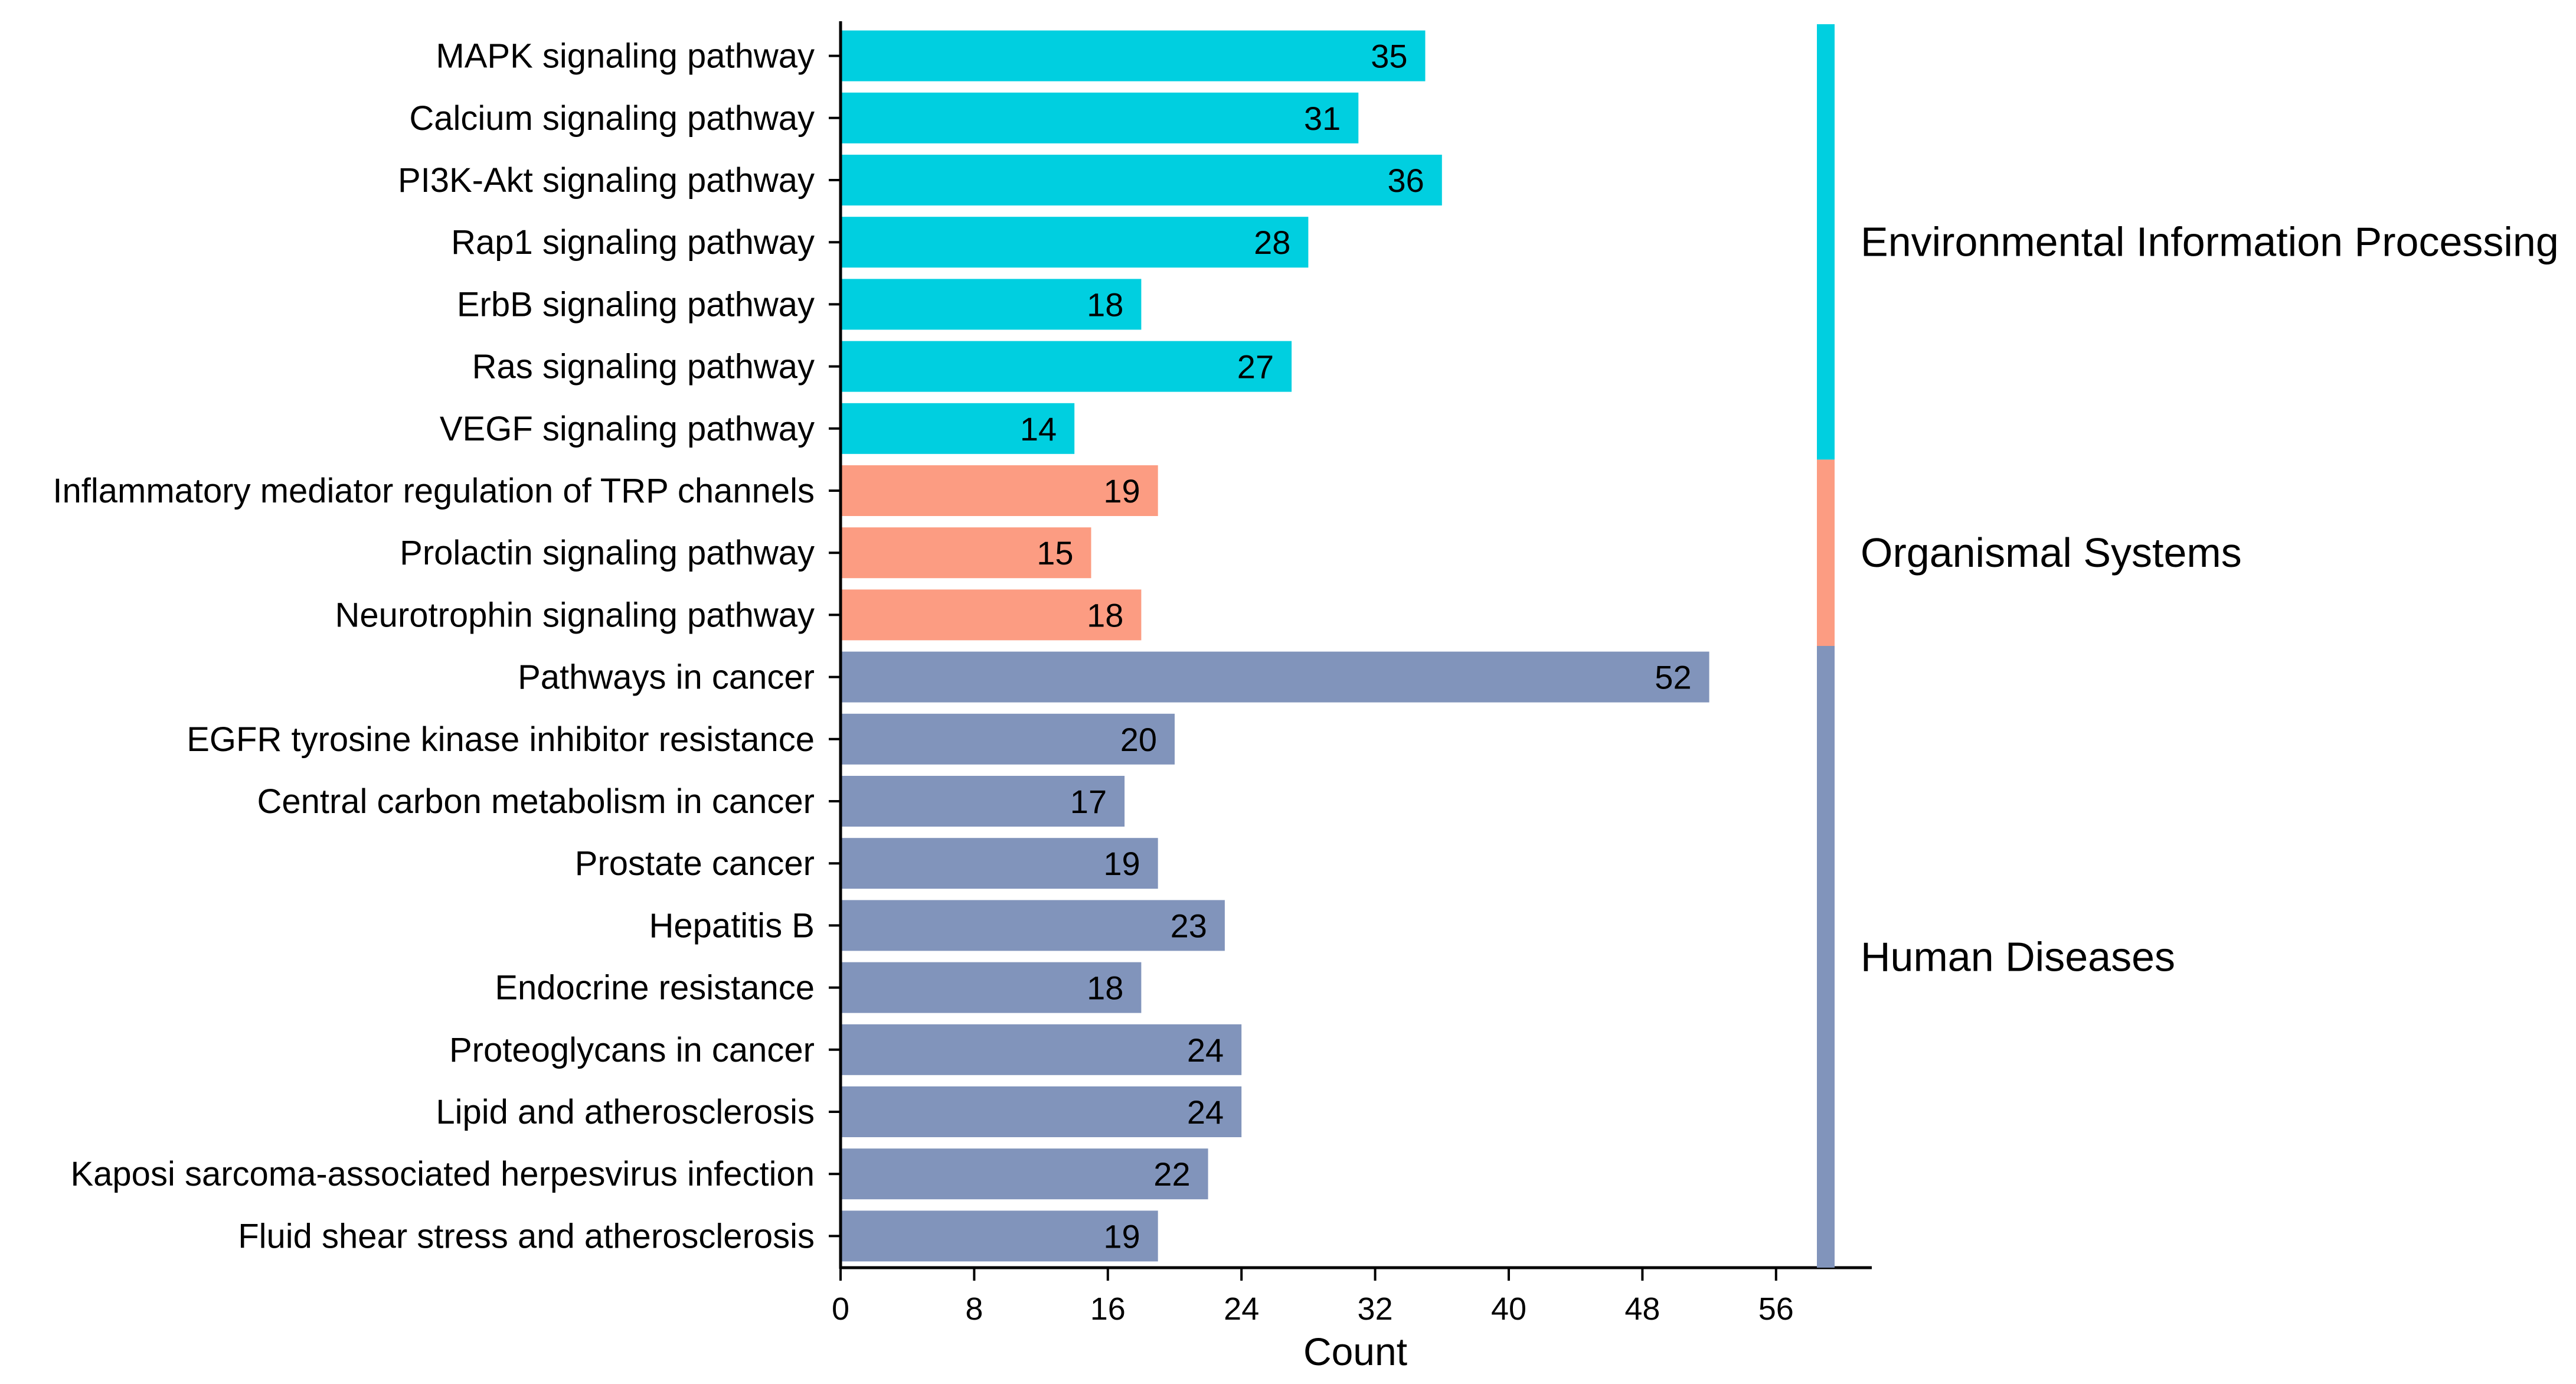 The width and height of the screenshot is (2576, 1384). Describe the element at coordinates (625, 56) in the screenshot. I see `category-label: MAPK signaling pathway` at that location.